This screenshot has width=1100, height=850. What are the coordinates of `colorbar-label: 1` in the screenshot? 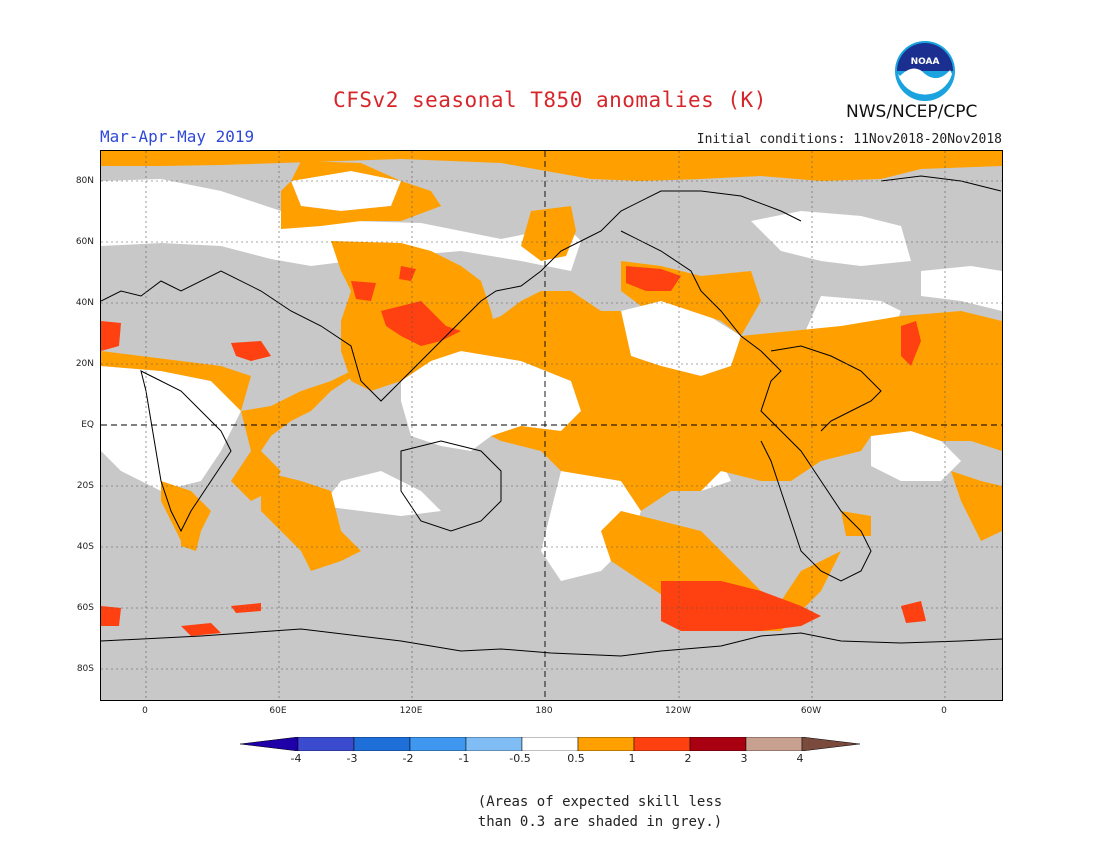 It's located at (632, 758).